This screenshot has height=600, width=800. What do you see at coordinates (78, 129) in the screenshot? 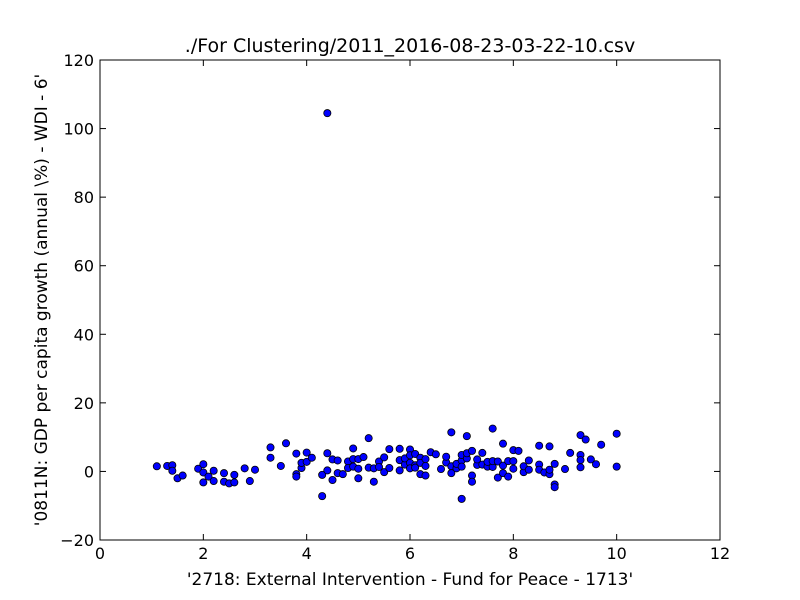
I see `y-tick-label: 100` at bounding box center [78, 129].